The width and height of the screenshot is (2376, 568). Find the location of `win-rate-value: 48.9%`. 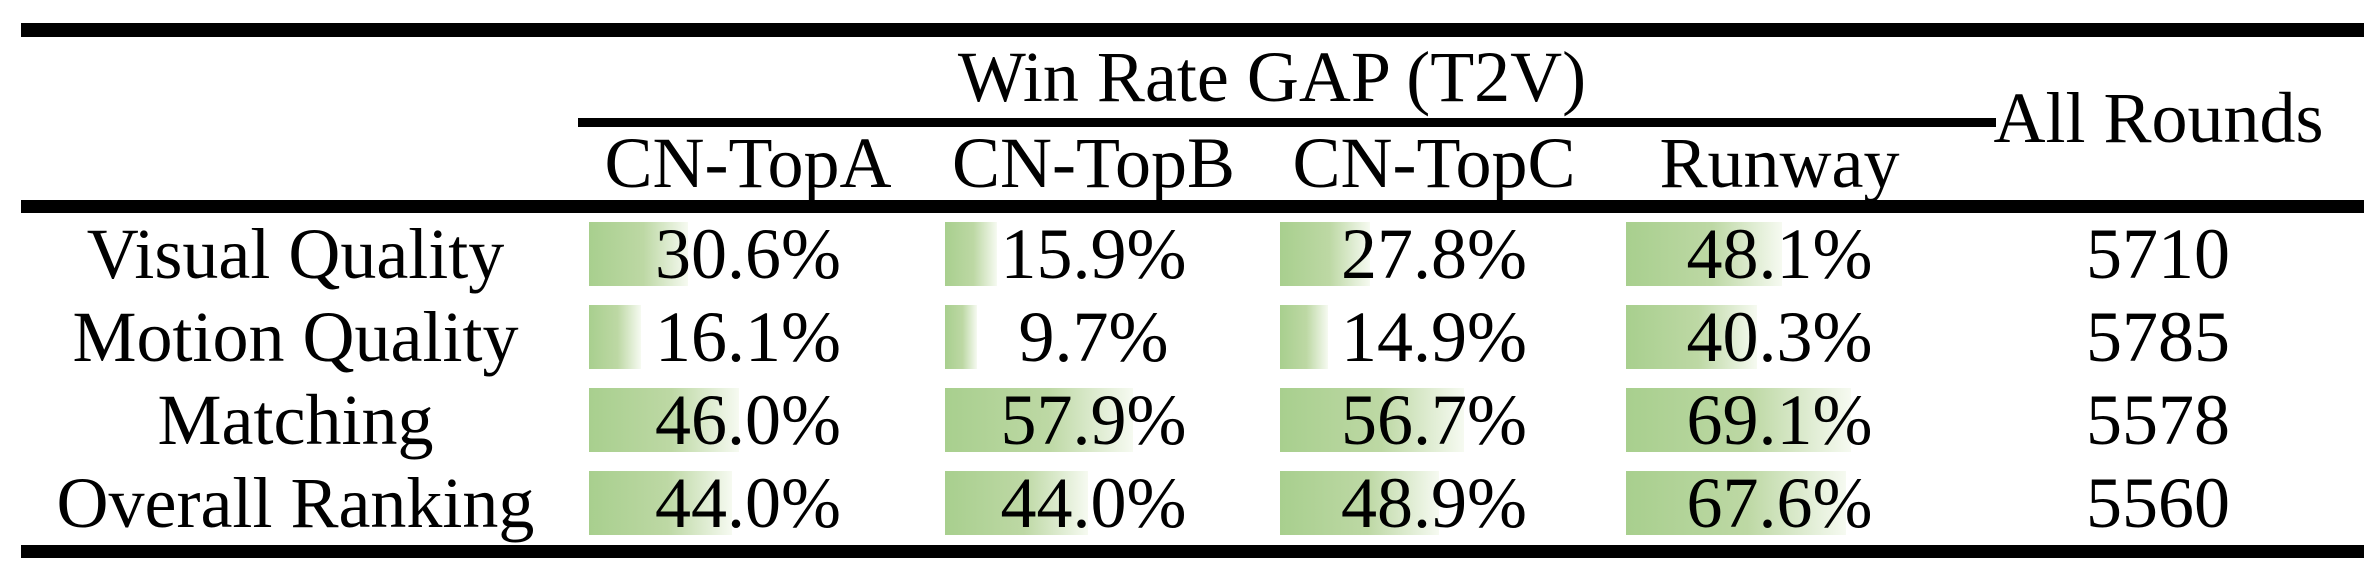

win-rate-value: 48.9% is located at coordinates (1434, 503).